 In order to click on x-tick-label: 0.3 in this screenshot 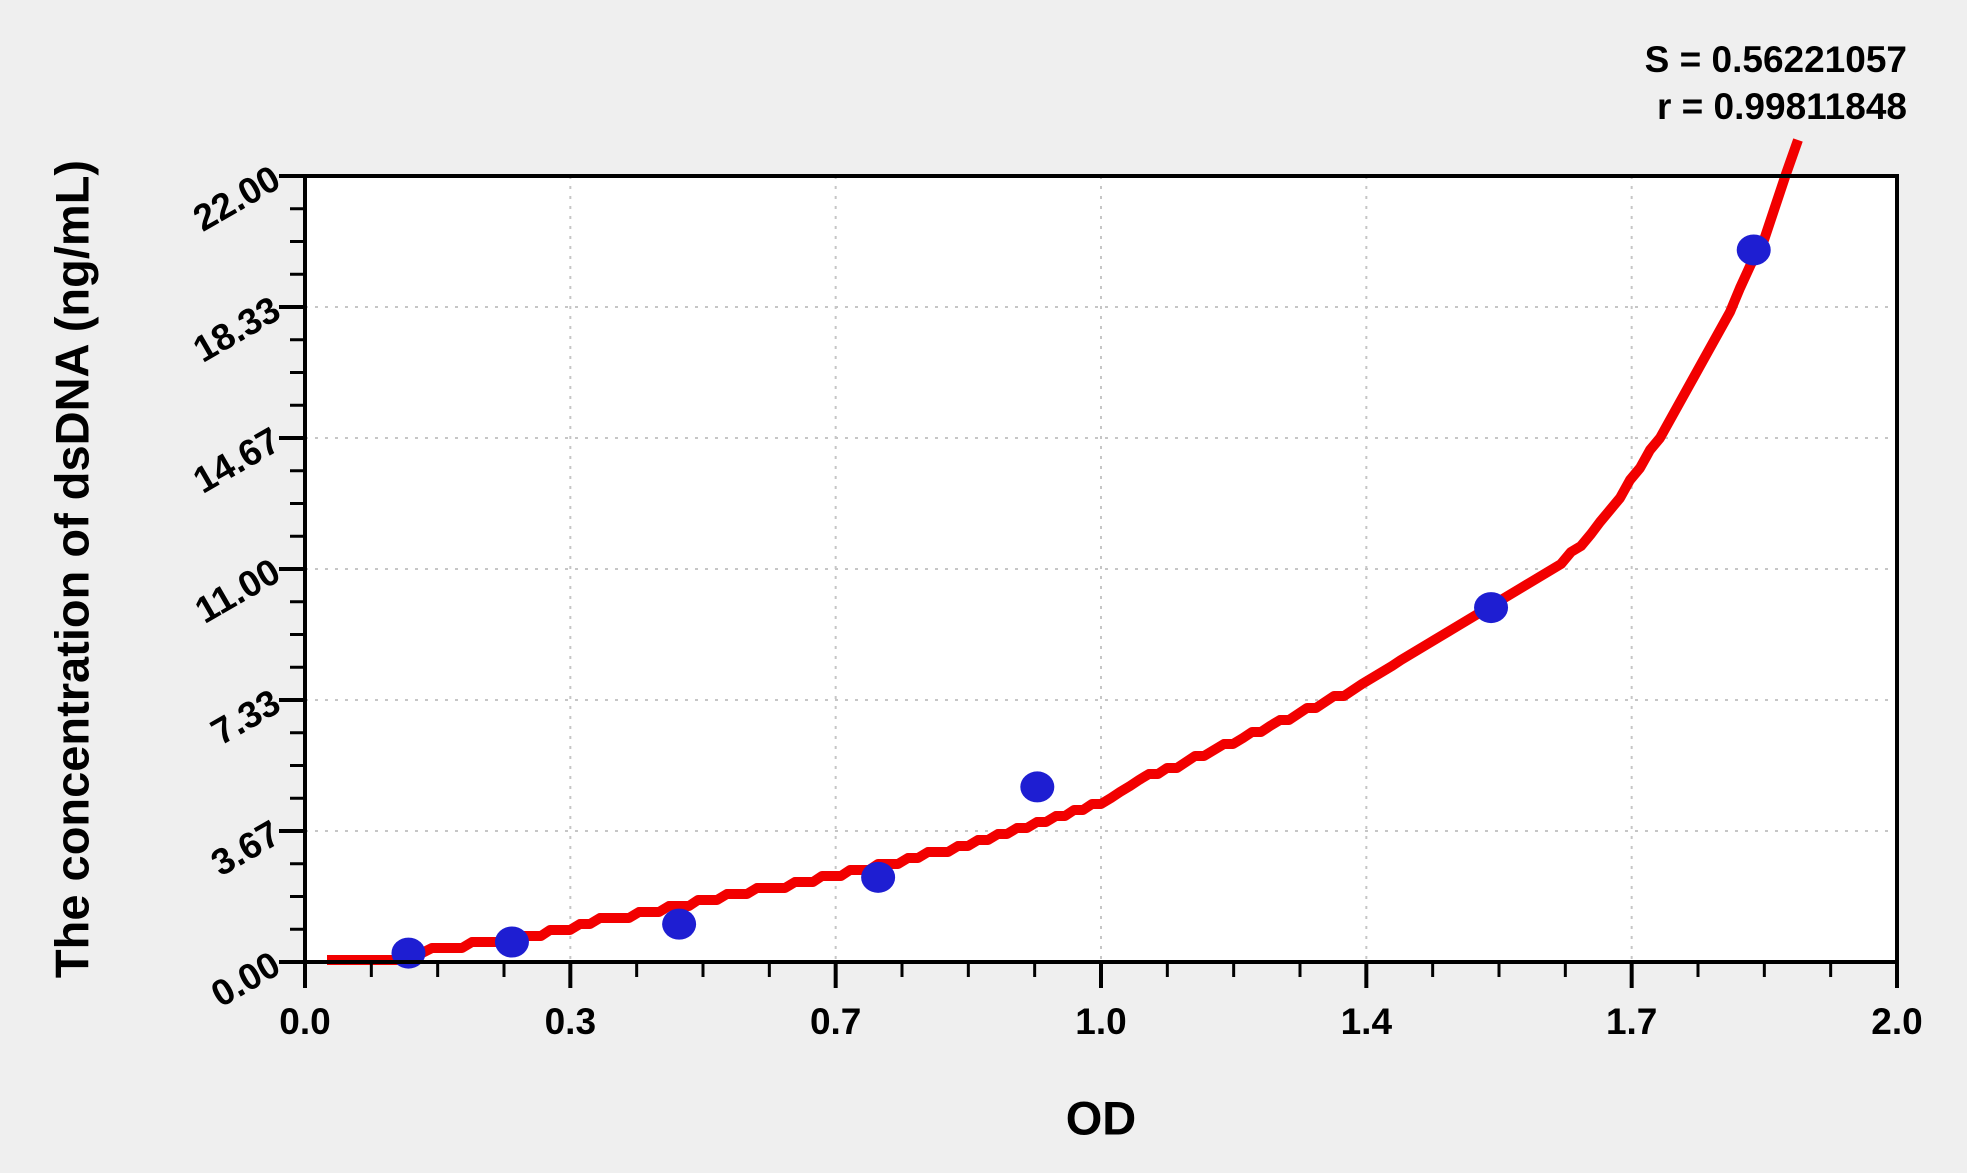, I will do `click(570, 1021)`.